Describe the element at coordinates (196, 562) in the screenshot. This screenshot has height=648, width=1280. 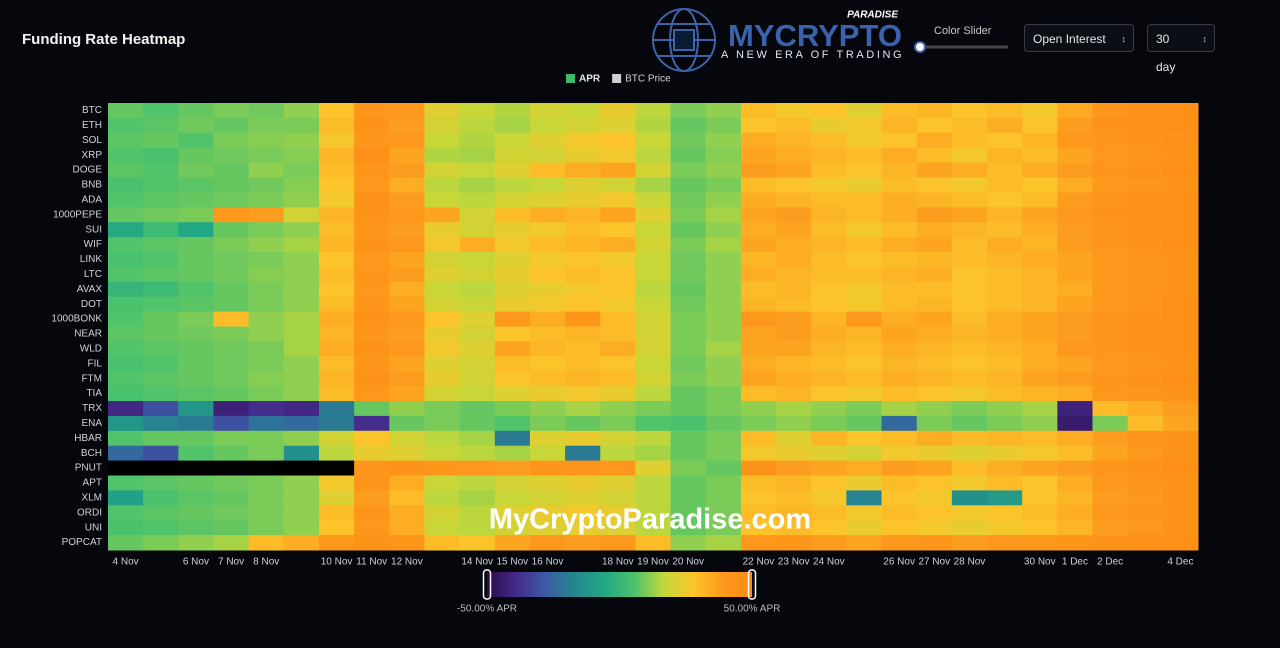
I see `x-tick-label: 6 Nov` at that location.